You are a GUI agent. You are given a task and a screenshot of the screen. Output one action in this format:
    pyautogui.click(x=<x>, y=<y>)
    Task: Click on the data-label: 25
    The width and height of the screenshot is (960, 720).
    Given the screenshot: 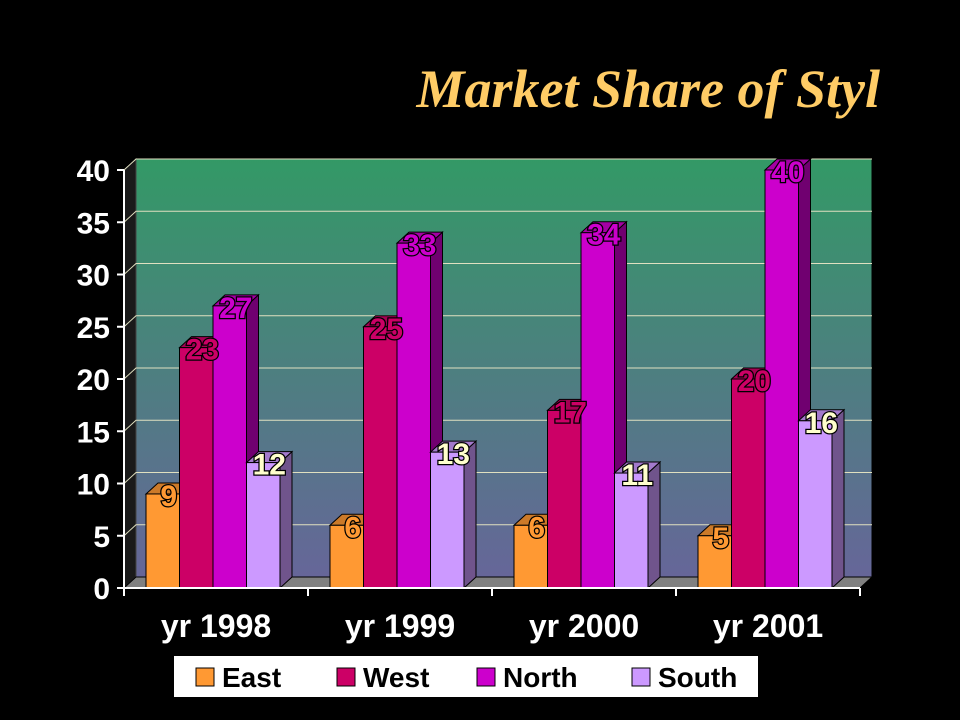 What is the action you would take?
    pyautogui.click(x=386, y=329)
    